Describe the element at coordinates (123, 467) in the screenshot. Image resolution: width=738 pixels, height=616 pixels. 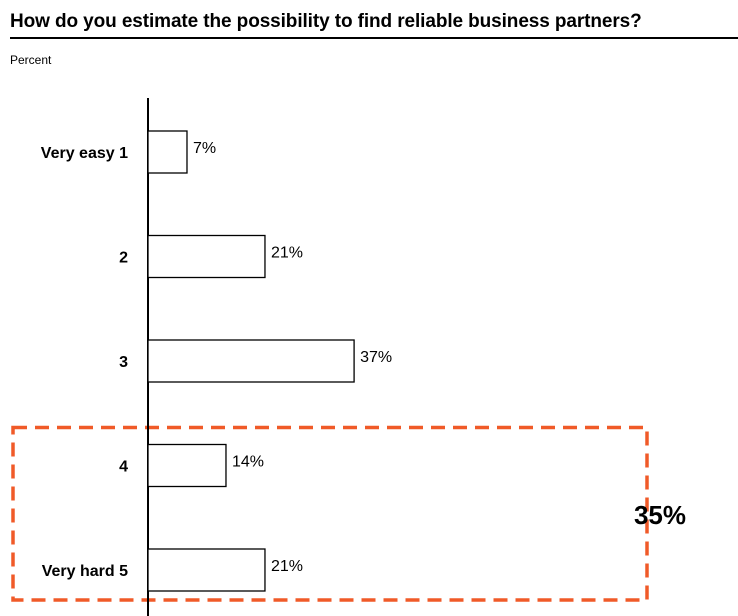
I see `category-label: 4` at that location.